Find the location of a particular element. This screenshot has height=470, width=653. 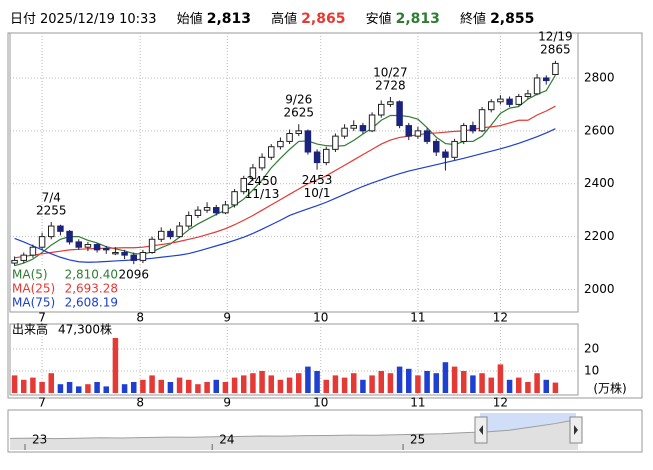

y-tick-label: 2800 is located at coordinates (599, 77).